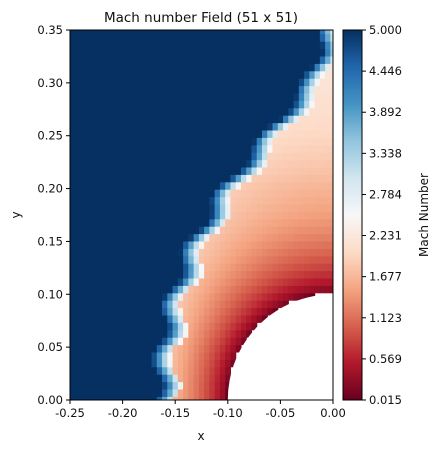  What do you see at coordinates (200, 436) in the screenshot?
I see `x-axis-label: x` at bounding box center [200, 436].